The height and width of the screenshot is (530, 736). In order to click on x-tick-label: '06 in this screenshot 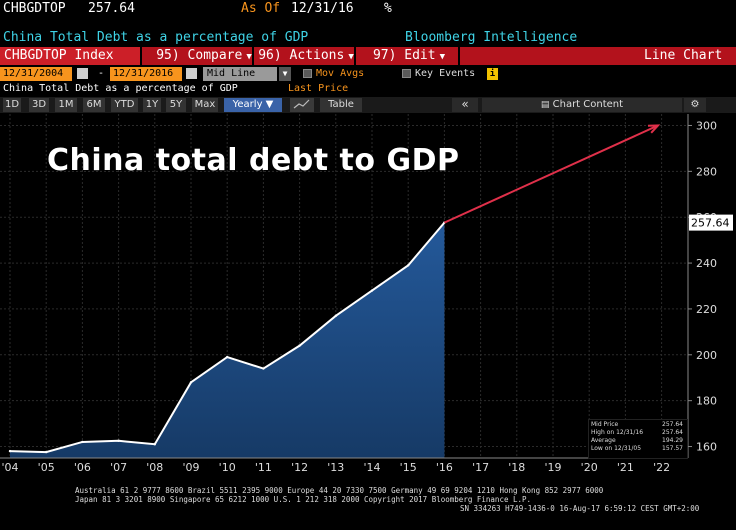, I will do `click(82, 467)`.